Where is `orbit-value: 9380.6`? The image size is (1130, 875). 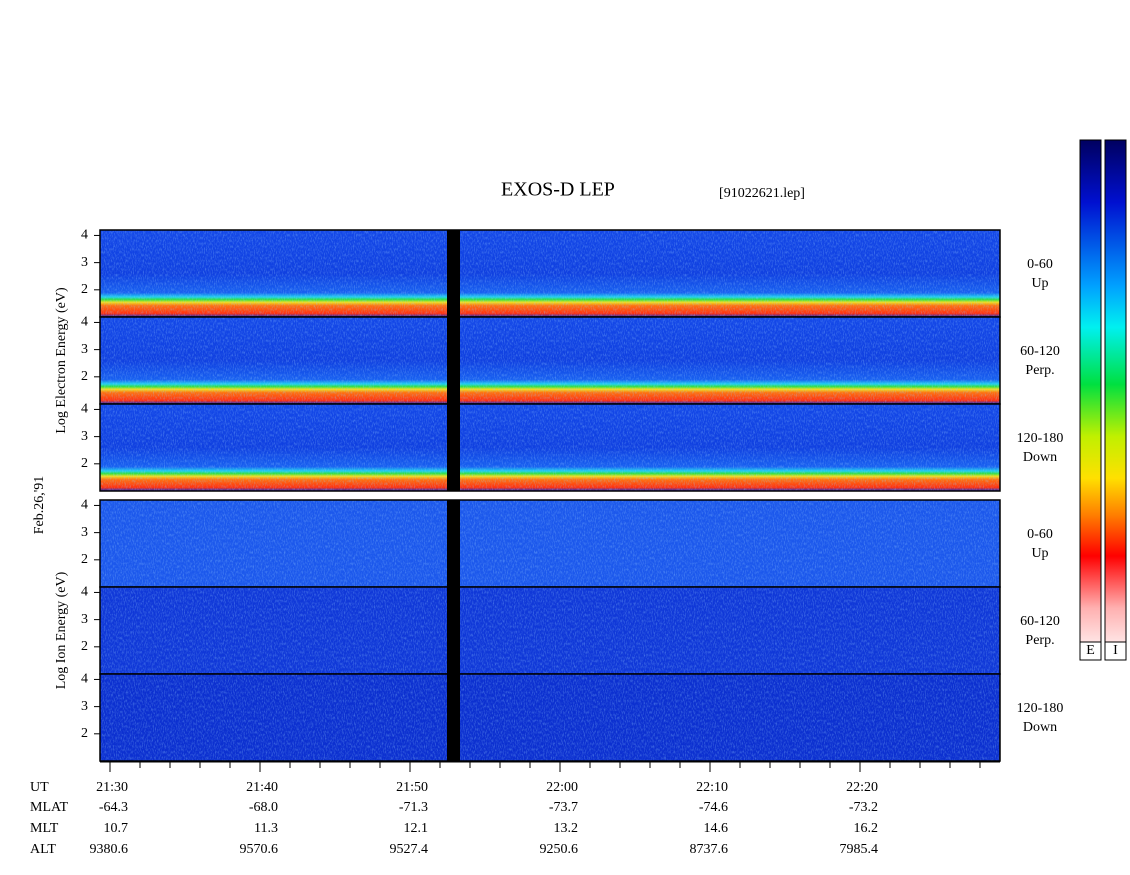
orbit-value: 9380.6 is located at coordinates (109, 849).